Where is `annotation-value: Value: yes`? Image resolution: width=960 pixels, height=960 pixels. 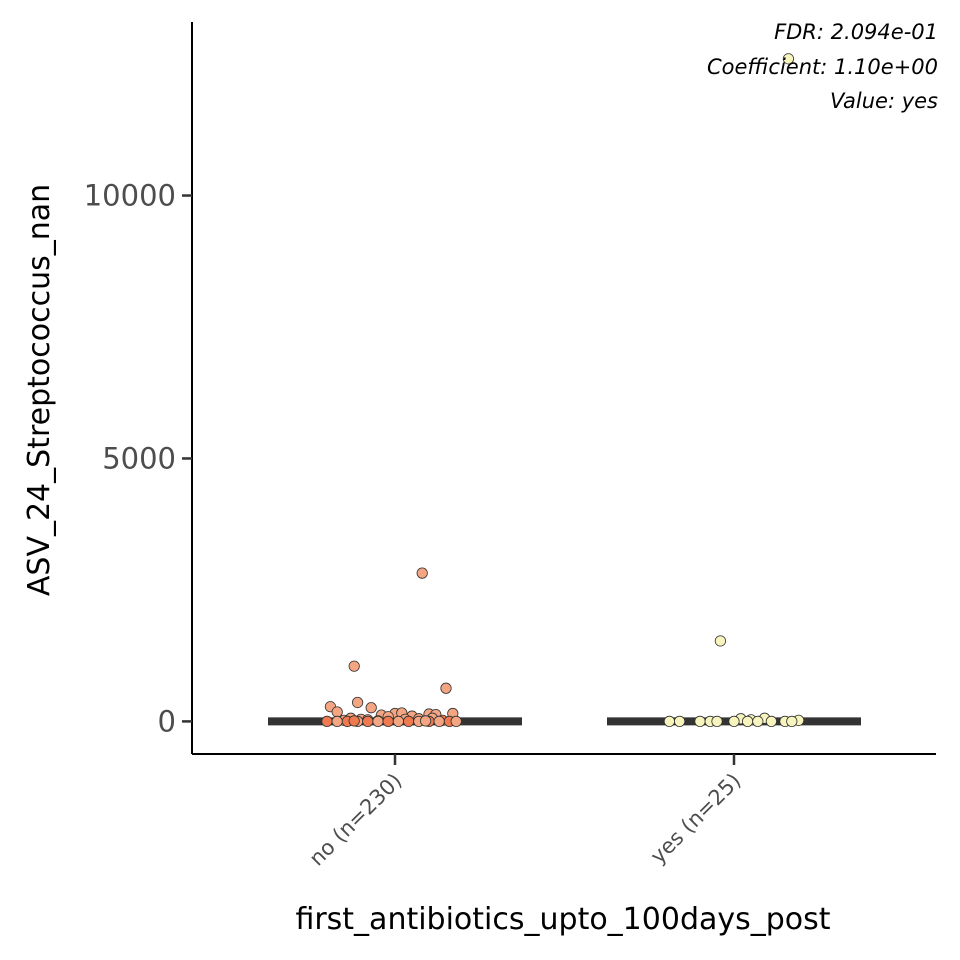
annotation-value: Value: yes is located at coordinates (884, 101).